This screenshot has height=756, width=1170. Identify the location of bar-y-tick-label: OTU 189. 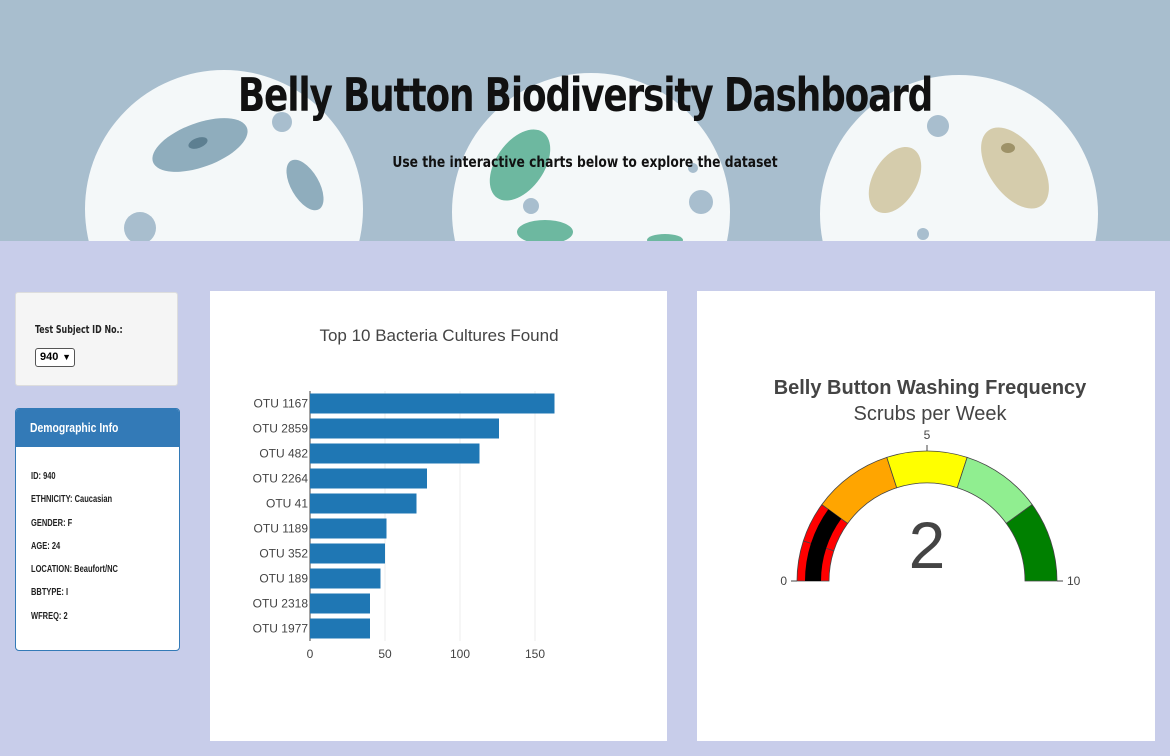
(283, 579).